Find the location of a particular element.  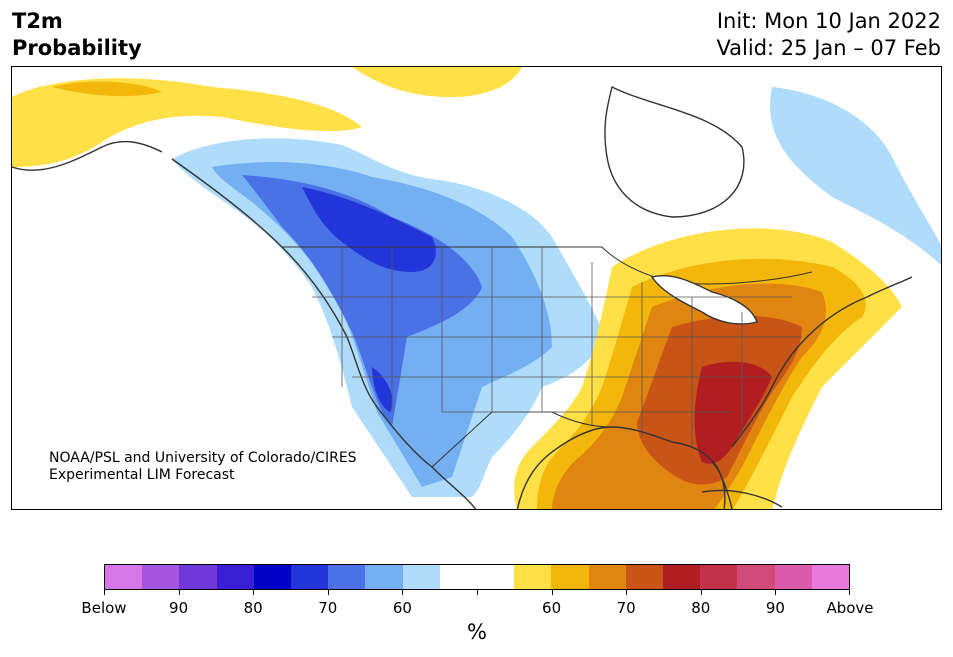

valid-range: Valid: 25 Jan – 07 Feb is located at coordinates (828, 48).